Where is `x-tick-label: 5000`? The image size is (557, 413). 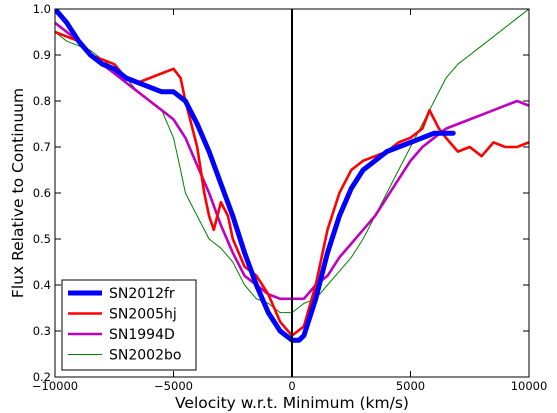
x-tick-label: 5000 is located at coordinates (410, 386).